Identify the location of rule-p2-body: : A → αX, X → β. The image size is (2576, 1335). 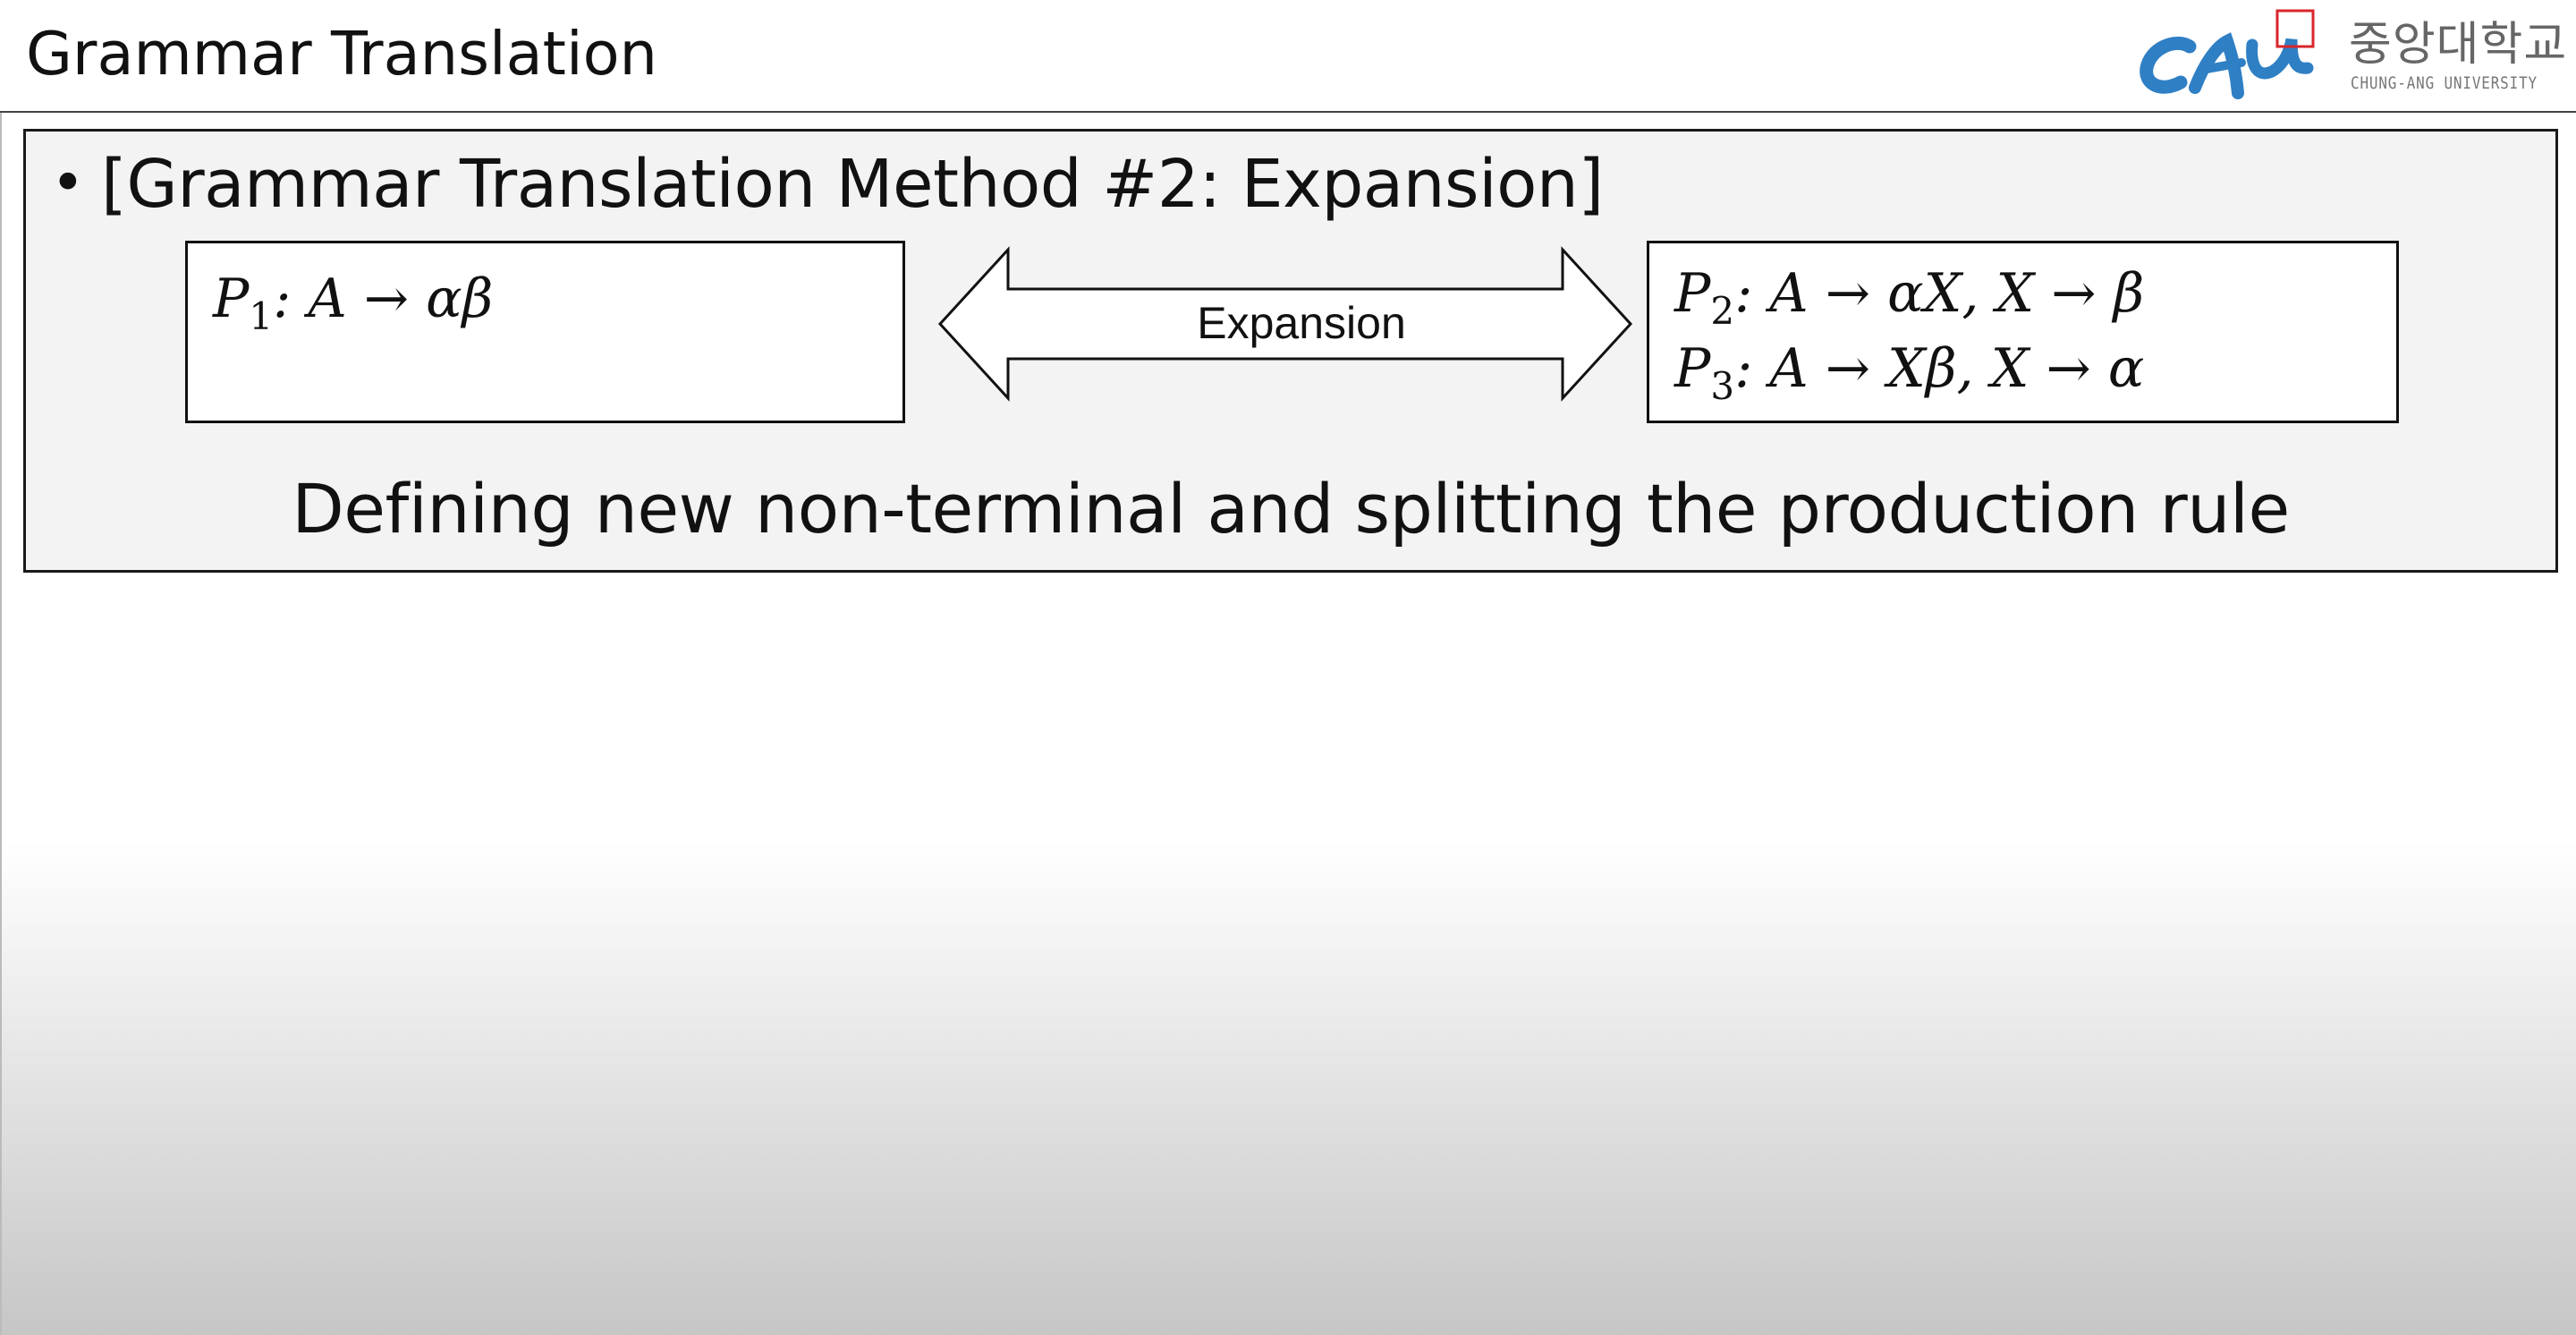
(1939, 293).